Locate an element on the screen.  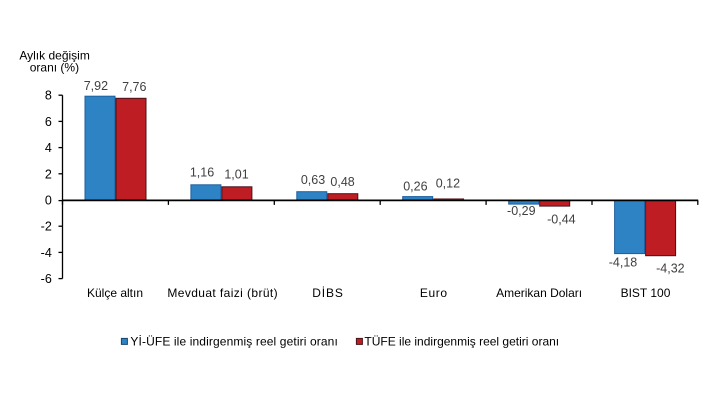
svg-text: -0,29 is located at coordinates (521, 211).